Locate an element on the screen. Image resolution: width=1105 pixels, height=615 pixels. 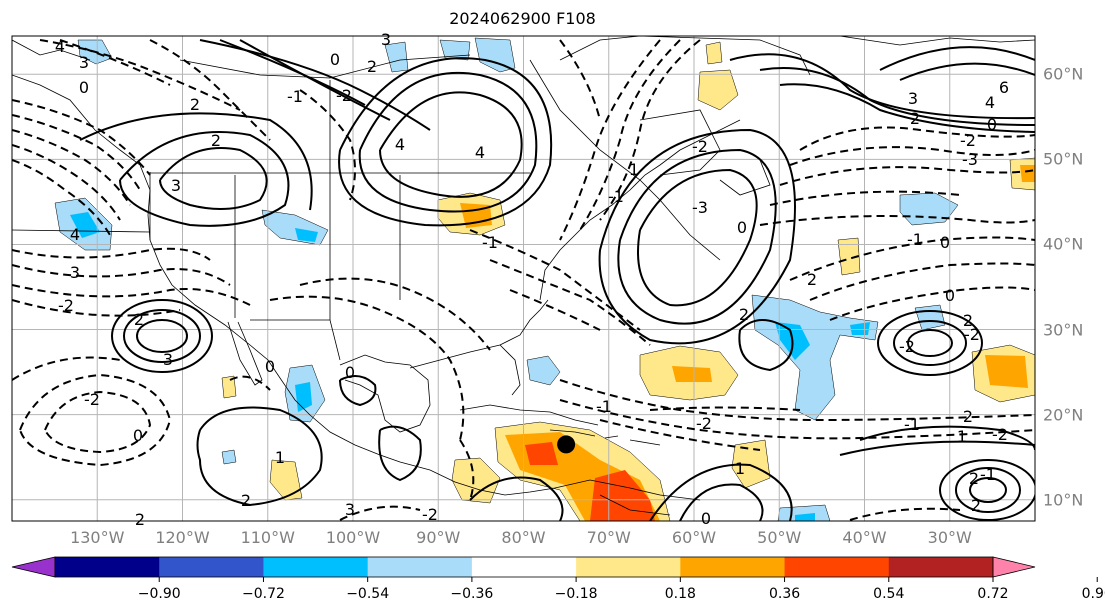
longitude-label: 70°W is located at coordinates (608, 537).